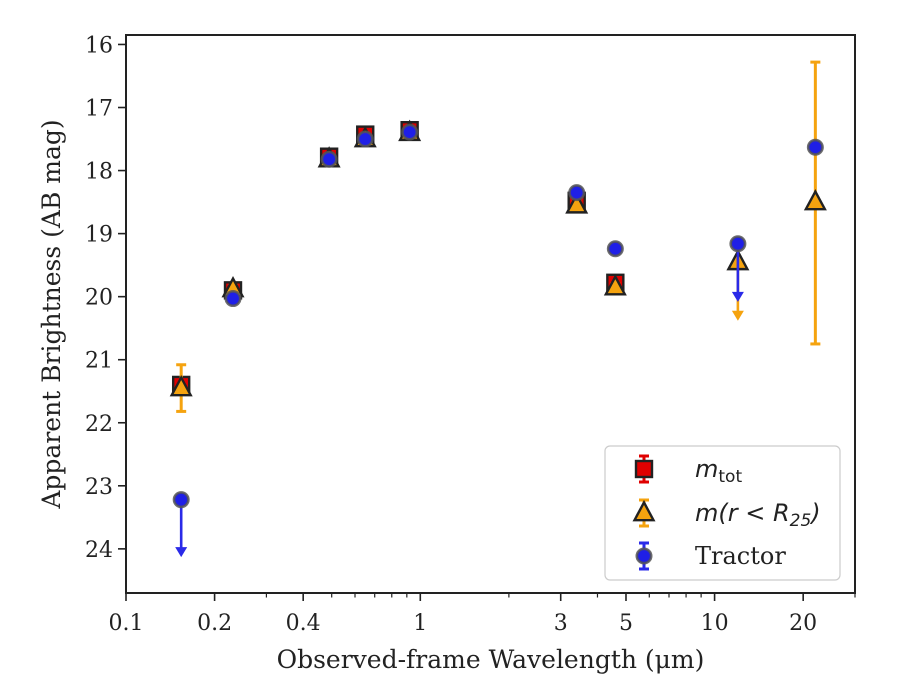 The height and width of the screenshot is (700, 900). Describe the element at coordinates (303, 623) in the screenshot. I see `x-tick-label: 0.4` at that location.